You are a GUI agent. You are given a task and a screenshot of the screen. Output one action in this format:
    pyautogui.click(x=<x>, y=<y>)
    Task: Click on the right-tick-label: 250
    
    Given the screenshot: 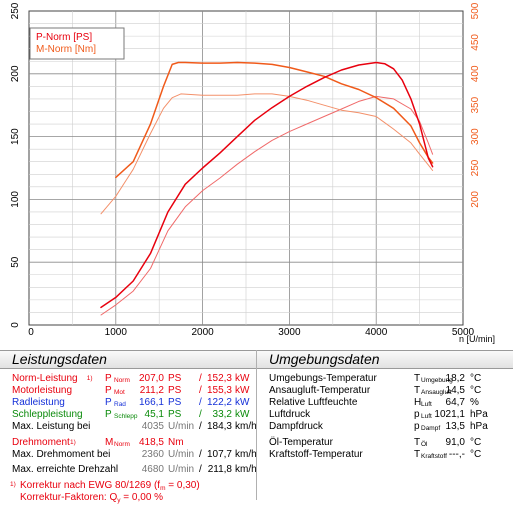 What is the action you would take?
    pyautogui.click(x=475, y=167)
    